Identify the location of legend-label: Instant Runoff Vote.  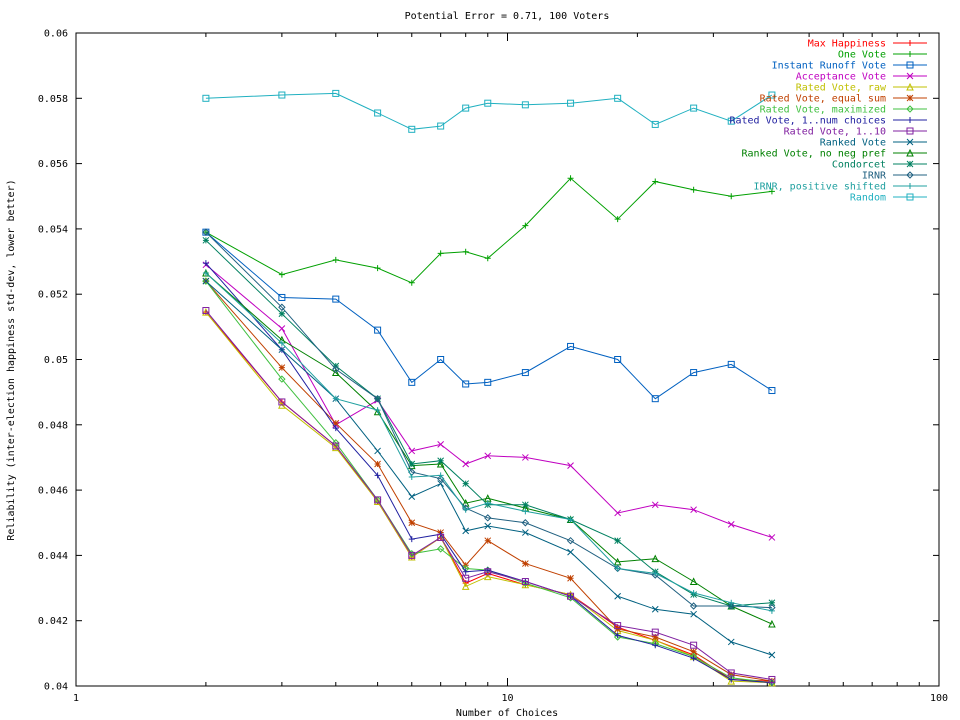
(829, 66).